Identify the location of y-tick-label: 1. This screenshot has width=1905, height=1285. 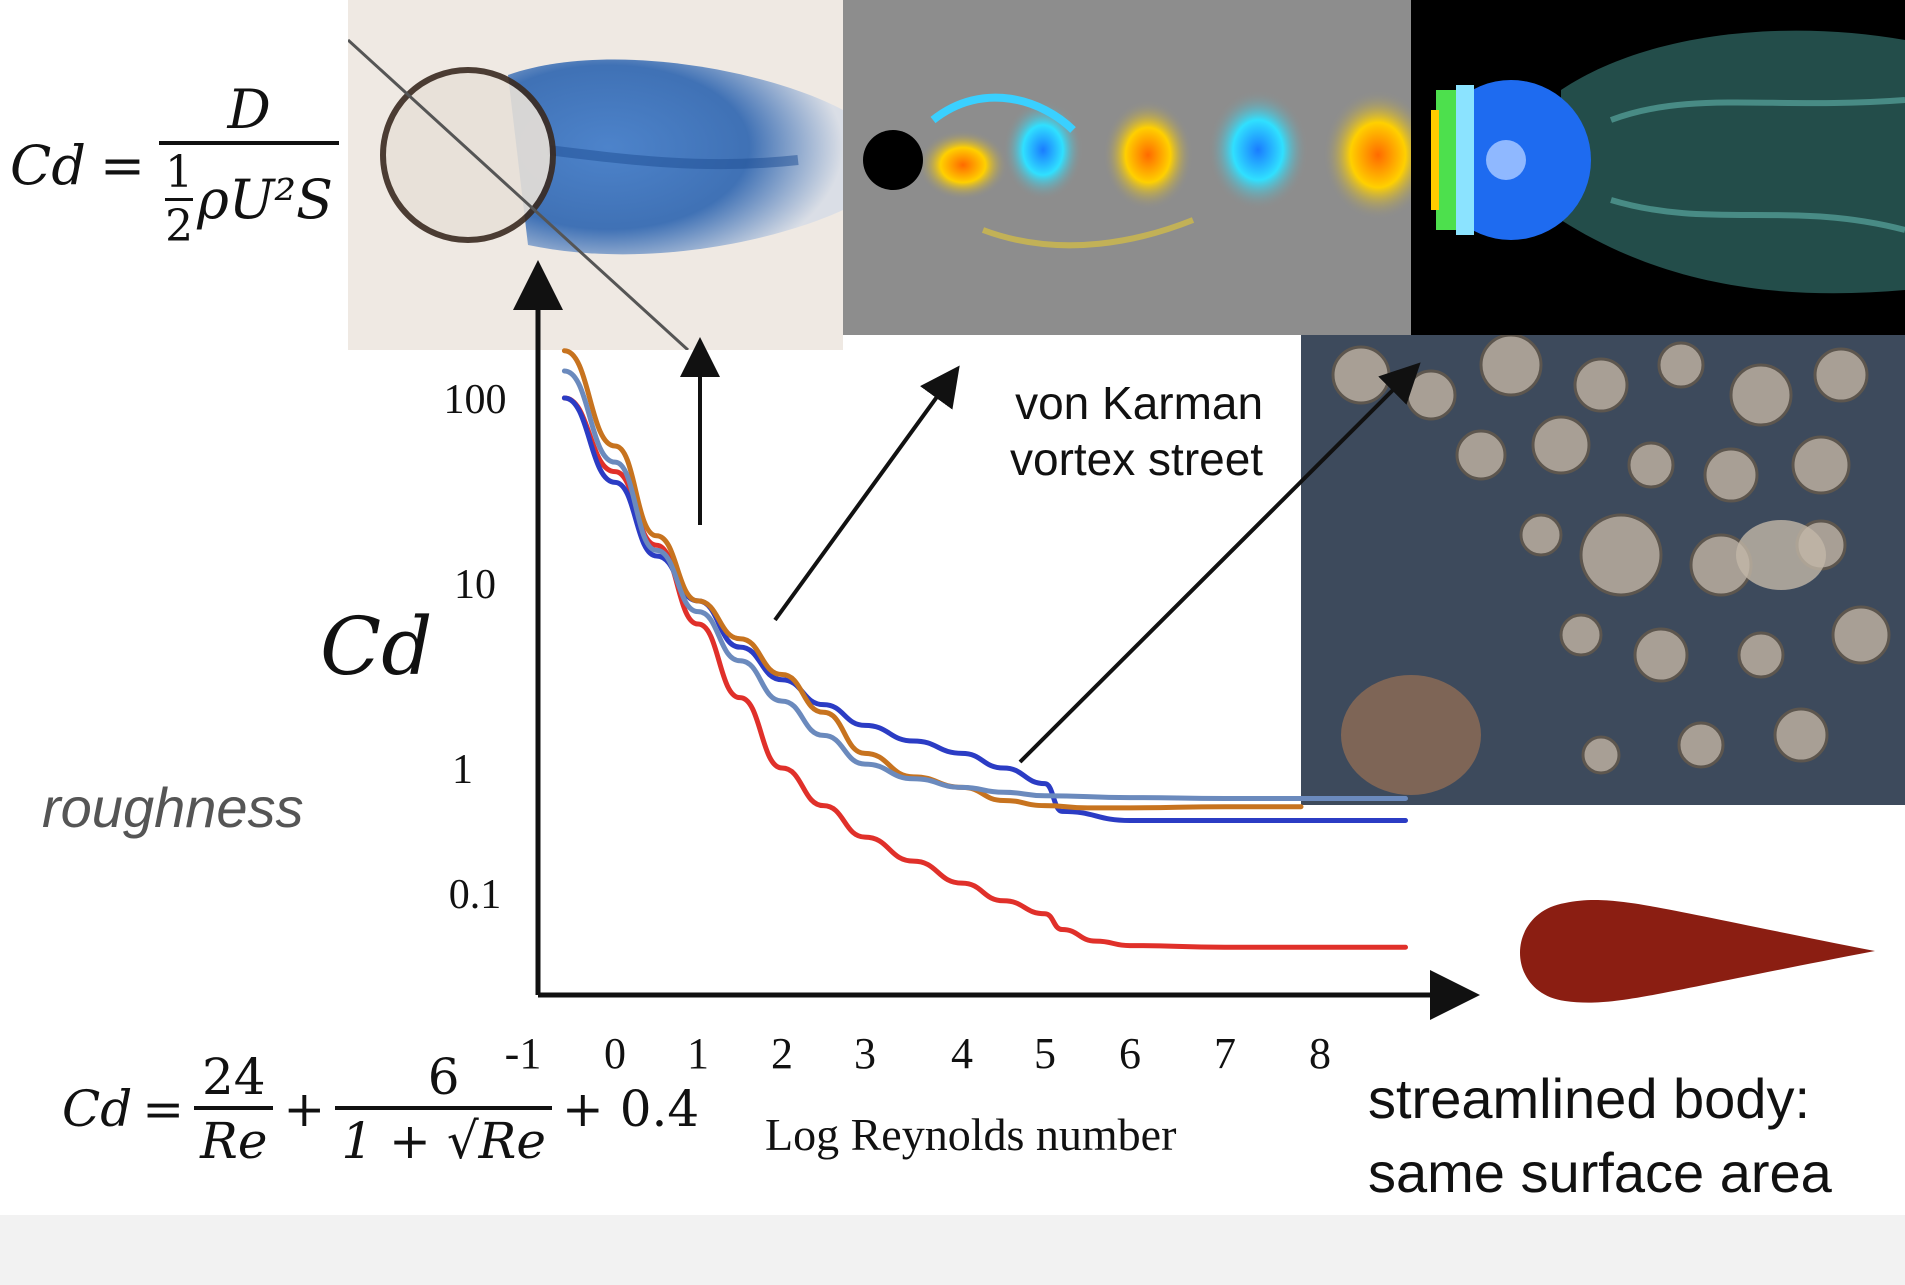
(462, 770).